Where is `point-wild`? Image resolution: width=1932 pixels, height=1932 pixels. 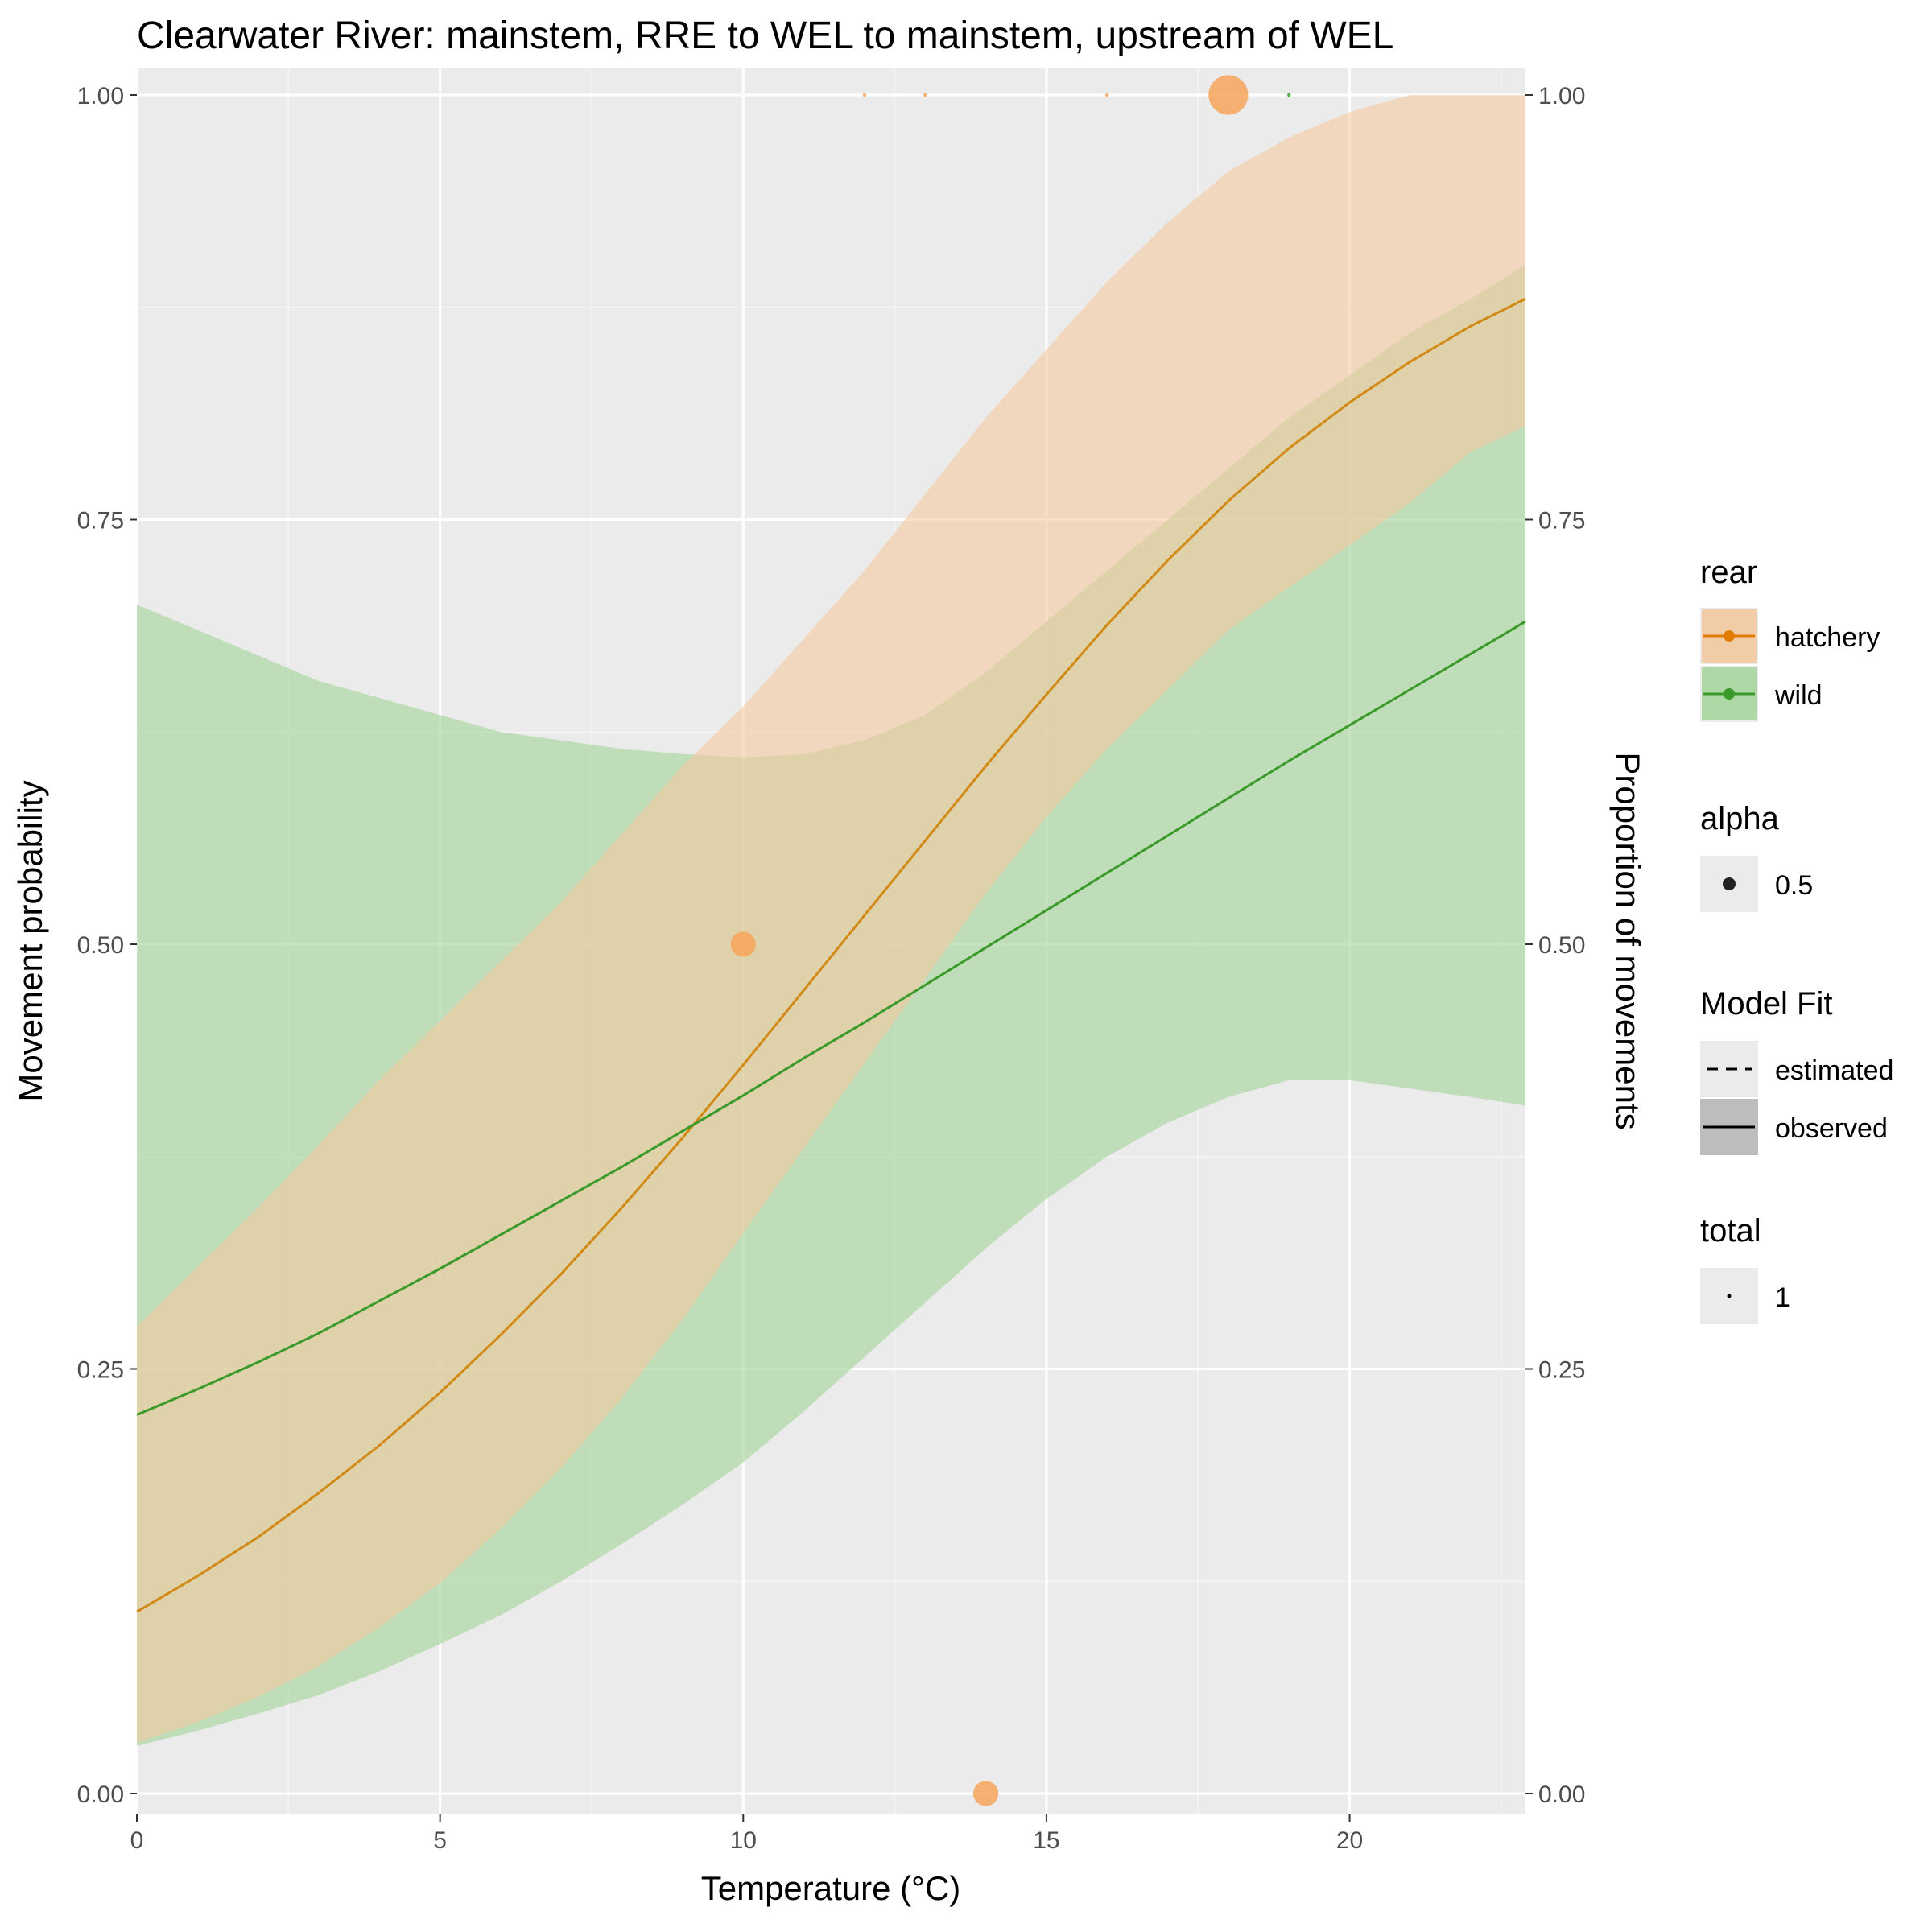 point-wild is located at coordinates (1289, 95).